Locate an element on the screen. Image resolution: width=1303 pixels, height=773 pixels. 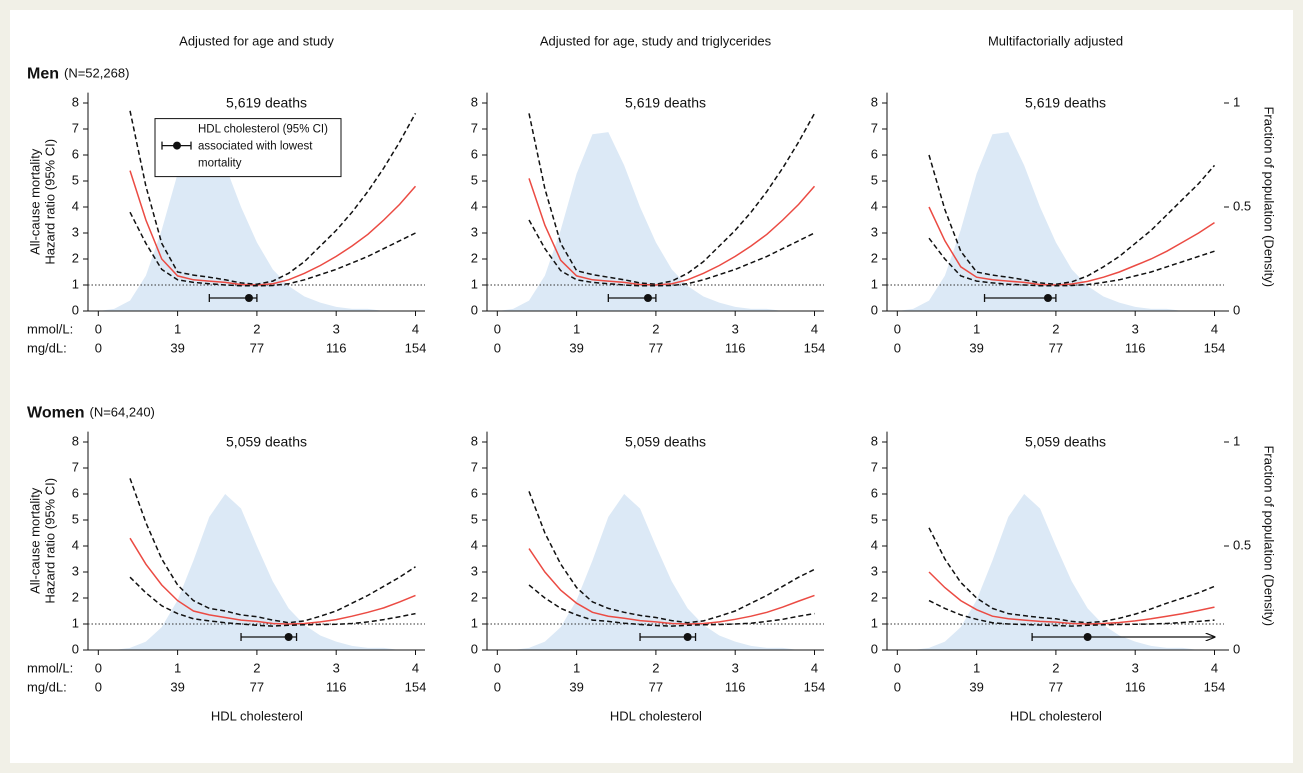
y2-tick-label: 1 is located at coordinates (1236, 440).